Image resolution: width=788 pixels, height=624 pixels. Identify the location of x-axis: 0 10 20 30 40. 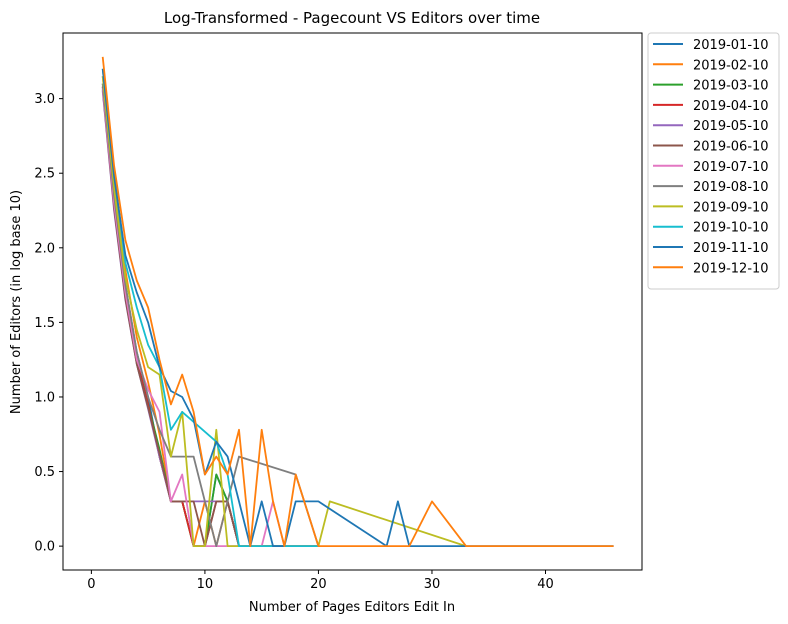
(320, 581).